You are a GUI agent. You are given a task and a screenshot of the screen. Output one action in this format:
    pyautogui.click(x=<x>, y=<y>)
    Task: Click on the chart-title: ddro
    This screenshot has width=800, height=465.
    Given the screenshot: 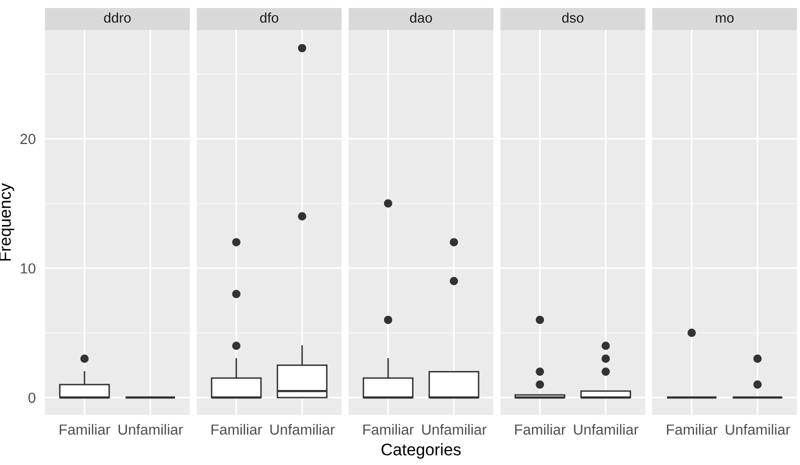 What is the action you would take?
    pyautogui.click(x=117, y=17)
    